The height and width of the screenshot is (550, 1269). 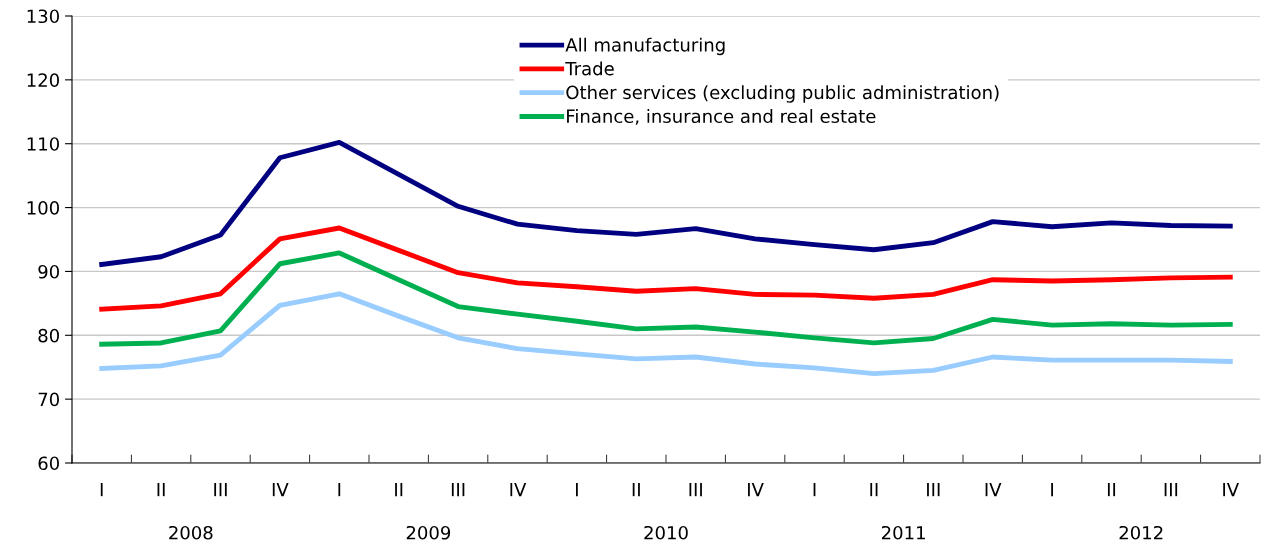 I want to click on legend-label: Finance, insurance and real estate, so click(x=721, y=117).